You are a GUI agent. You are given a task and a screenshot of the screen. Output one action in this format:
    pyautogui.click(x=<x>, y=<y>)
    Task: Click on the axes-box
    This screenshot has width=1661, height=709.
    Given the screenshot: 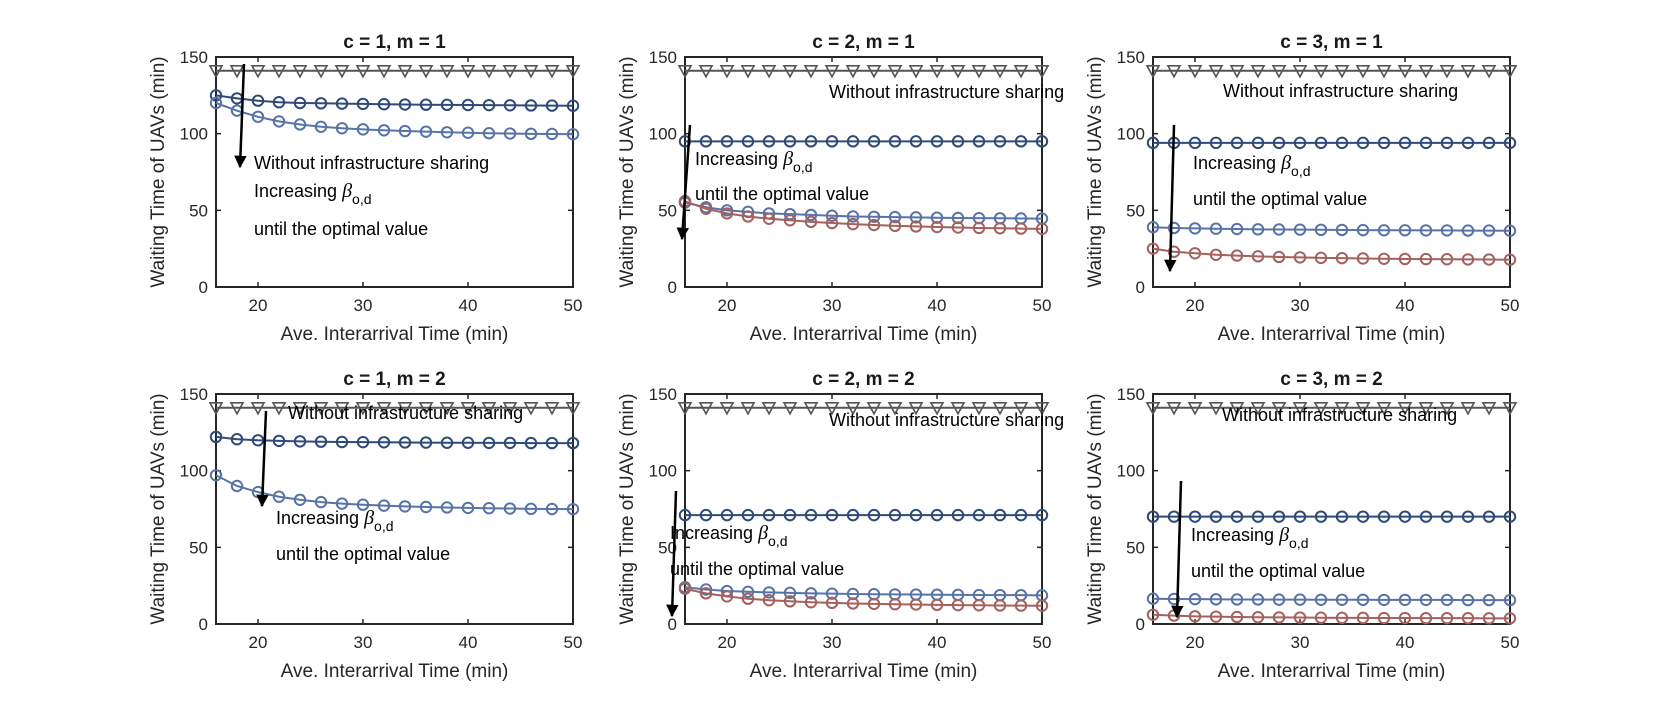 What is the action you would take?
    pyautogui.click(x=394, y=172)
    